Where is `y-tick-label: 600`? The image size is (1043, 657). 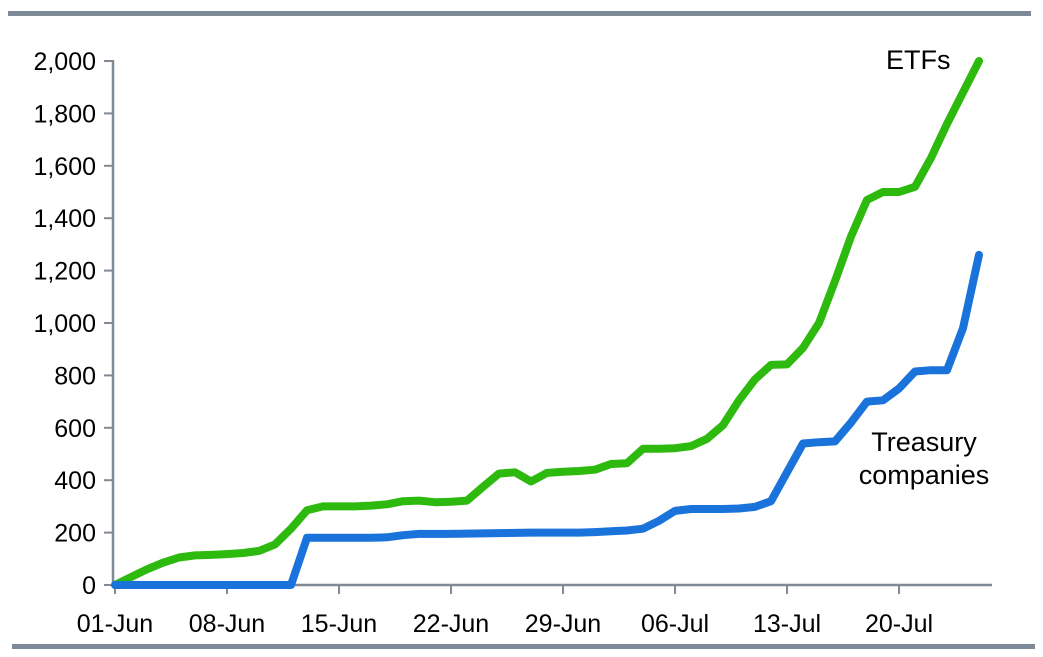 y-tick-label: 600 is located at coordinates (75, 429).